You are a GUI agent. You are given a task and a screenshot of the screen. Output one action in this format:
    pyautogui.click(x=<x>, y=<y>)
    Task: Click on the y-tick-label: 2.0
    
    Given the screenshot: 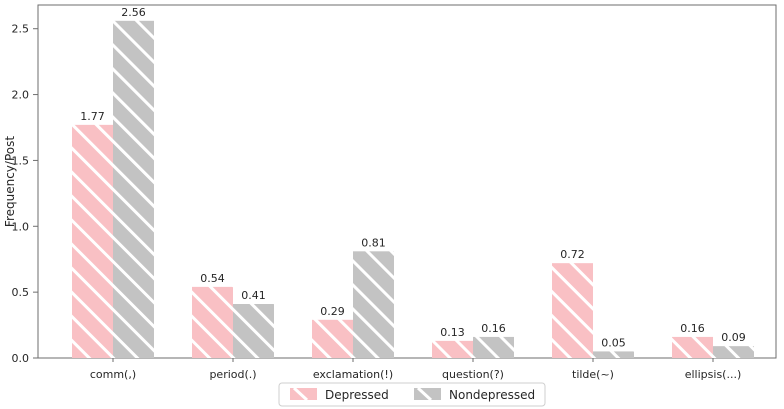 What is the action you would take?
    pyautogui.click(x=21, y=95)
    